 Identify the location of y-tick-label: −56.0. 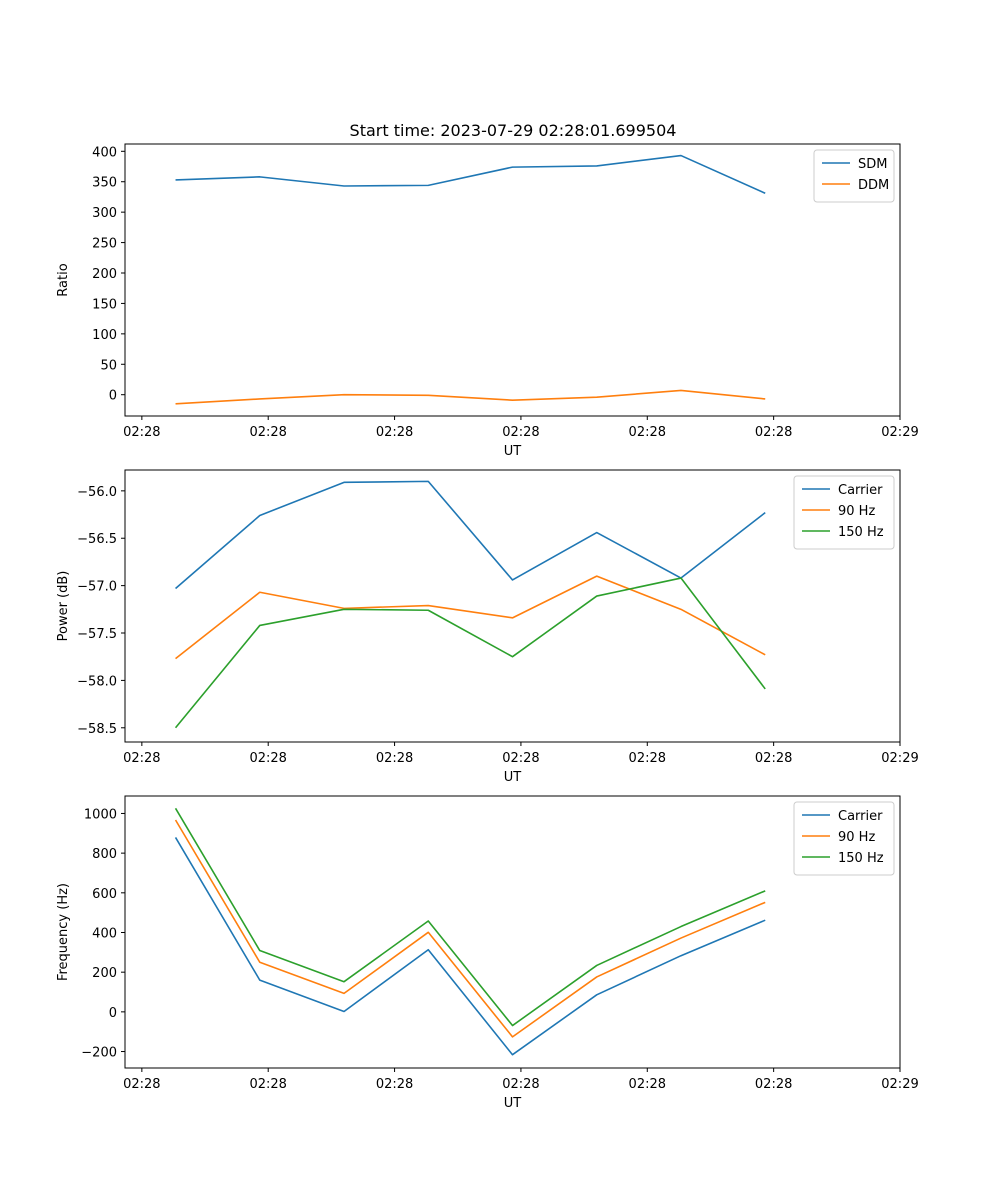
(97, 492).